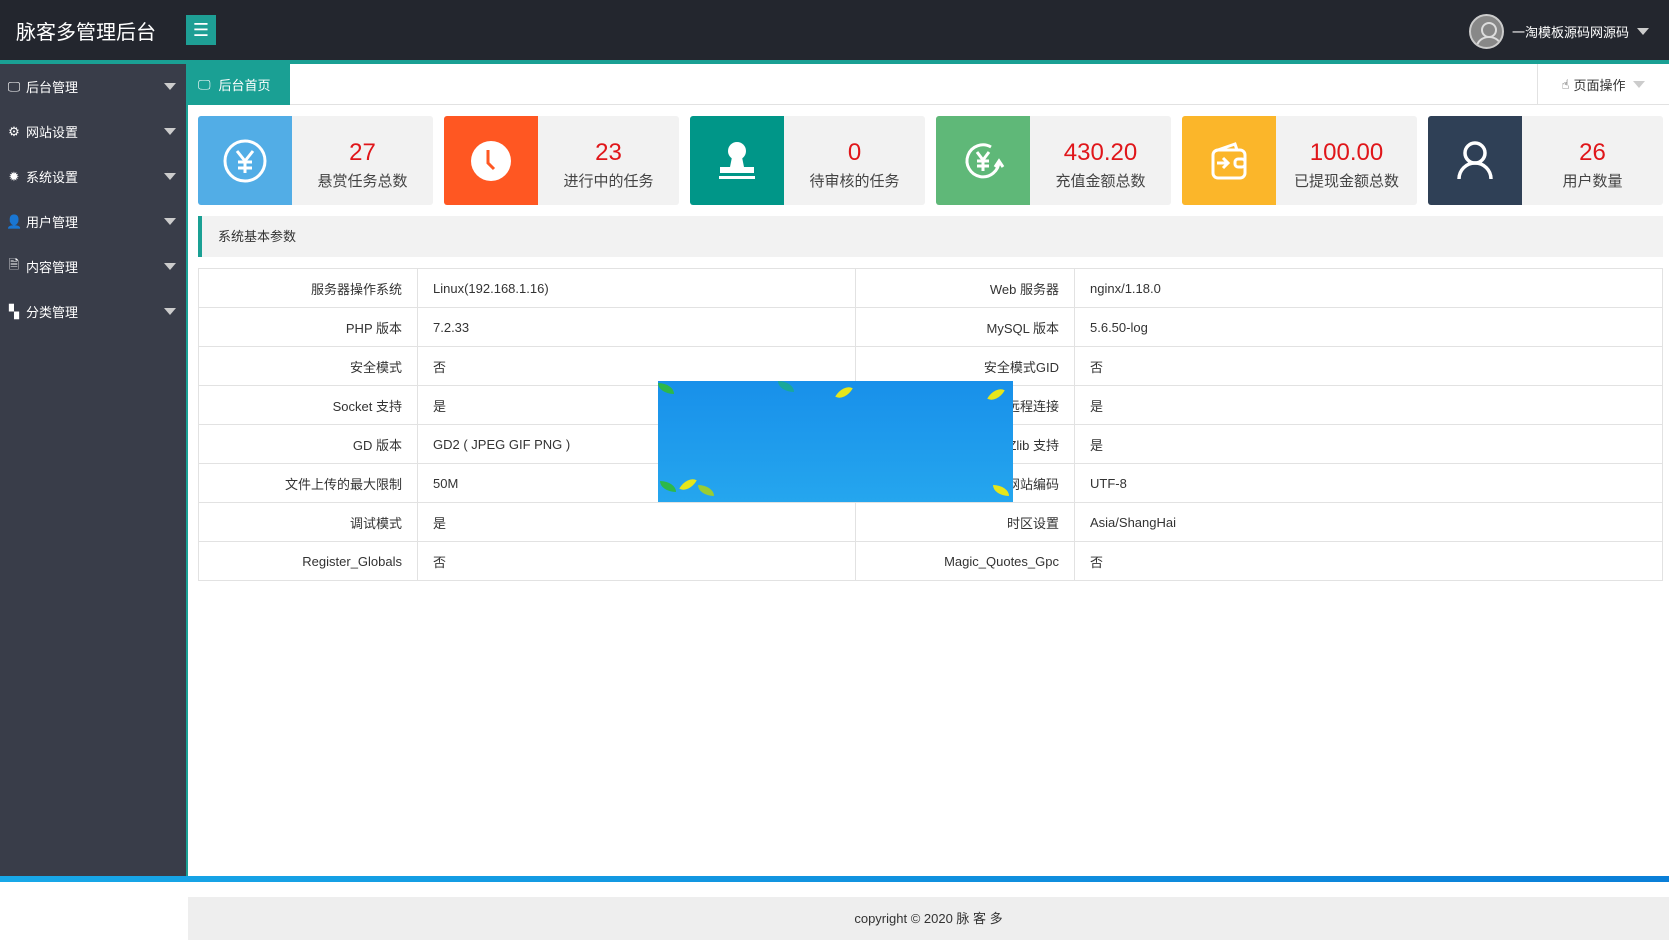 This screenshot has height=940, width=1669. Describe the element at coordinates (93, 86) in the screenshot. I see `sidebar-item-backend: 🖵 后台管理` at that location.